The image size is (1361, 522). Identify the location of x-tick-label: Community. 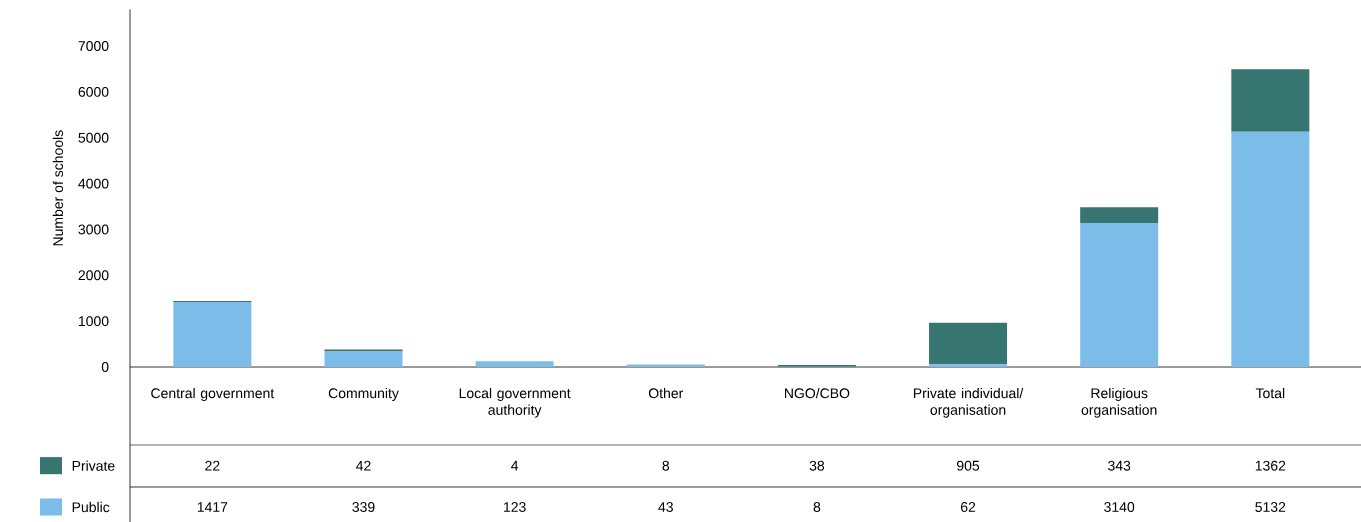
(363, 394).